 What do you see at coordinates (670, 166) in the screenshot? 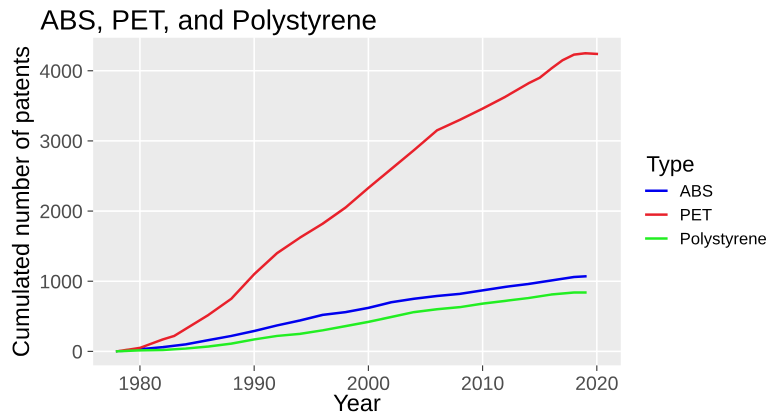
I see `legend-title: Type` at bounding box center [670, 166].